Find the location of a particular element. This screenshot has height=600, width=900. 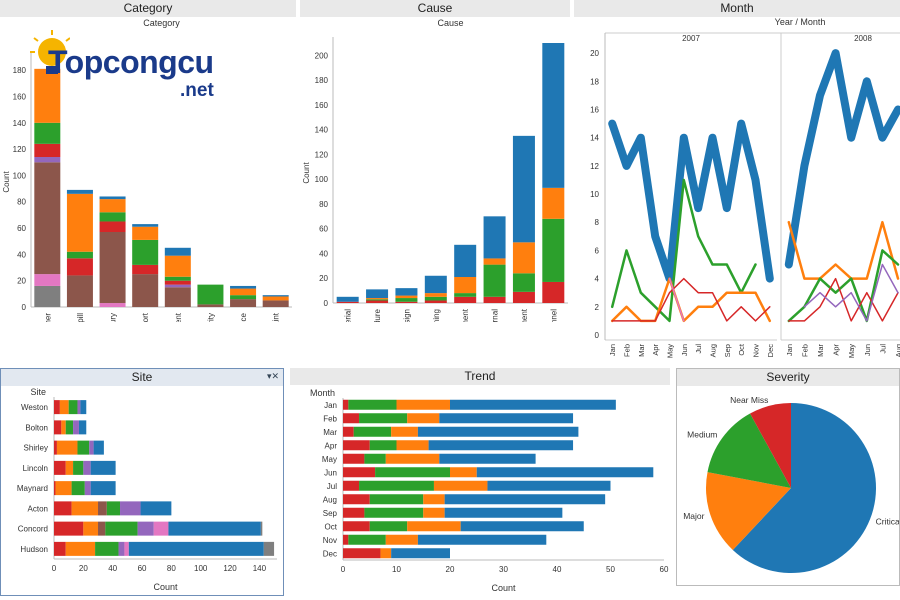

cause-y-title: Count is located at coordinates (306, 173).